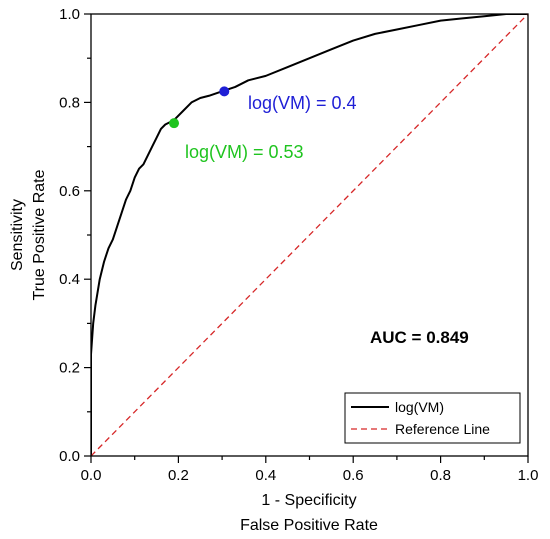 The image size is (550, 539). Describe the element at coordinates (178, 475) in the screenshot. I see `x-tick-label: 0.2` at that location.